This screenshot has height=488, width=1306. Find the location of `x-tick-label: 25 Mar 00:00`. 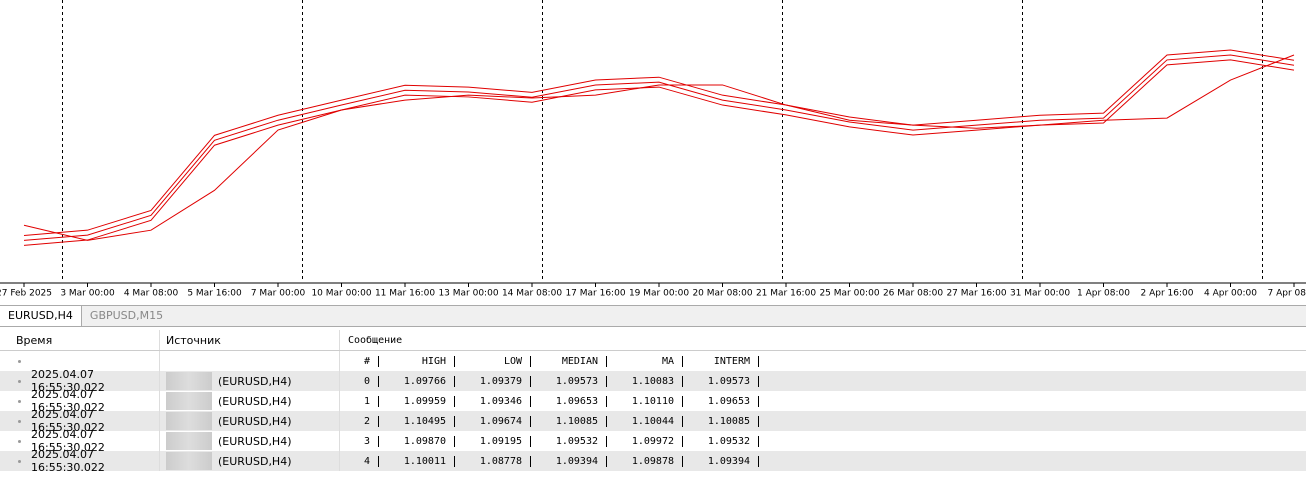

x-tick-label: 25 Mar 00:00 is located at coordinates (849, 294).